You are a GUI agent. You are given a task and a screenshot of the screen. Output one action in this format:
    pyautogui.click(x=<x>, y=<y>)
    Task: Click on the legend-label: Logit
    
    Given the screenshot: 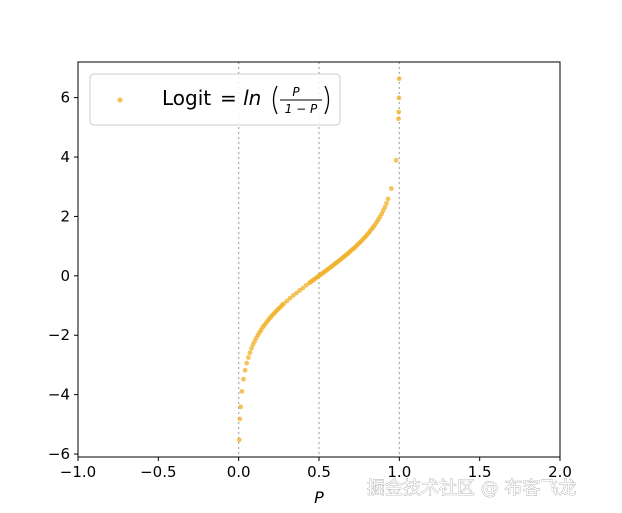 What is the action you would take?
    pyautogui.click(x=186, y=98)
    